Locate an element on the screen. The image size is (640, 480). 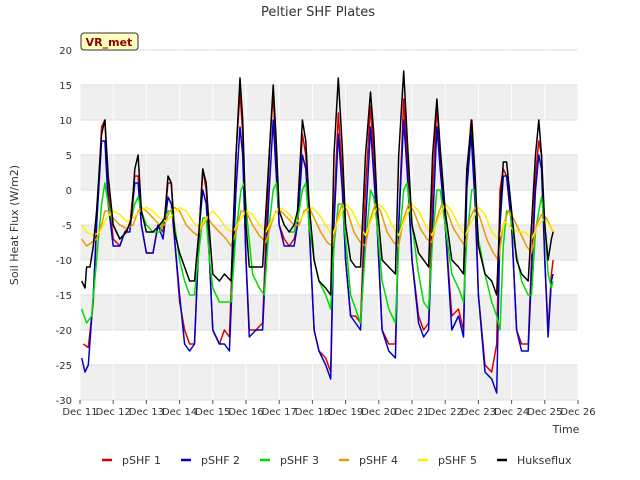
vr-met-annotation: VR_met is located at coordinates (109, 41).